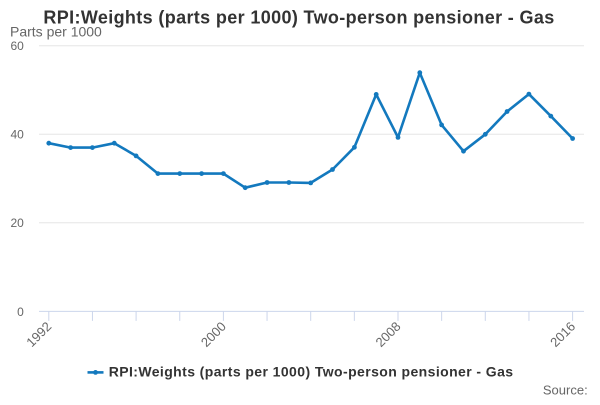 Image resolution: width=600 pixels, height=405 pixels. Describe the element at coordinates (17, 223) in the screenshot. I see `svg-text: 20` at that location.